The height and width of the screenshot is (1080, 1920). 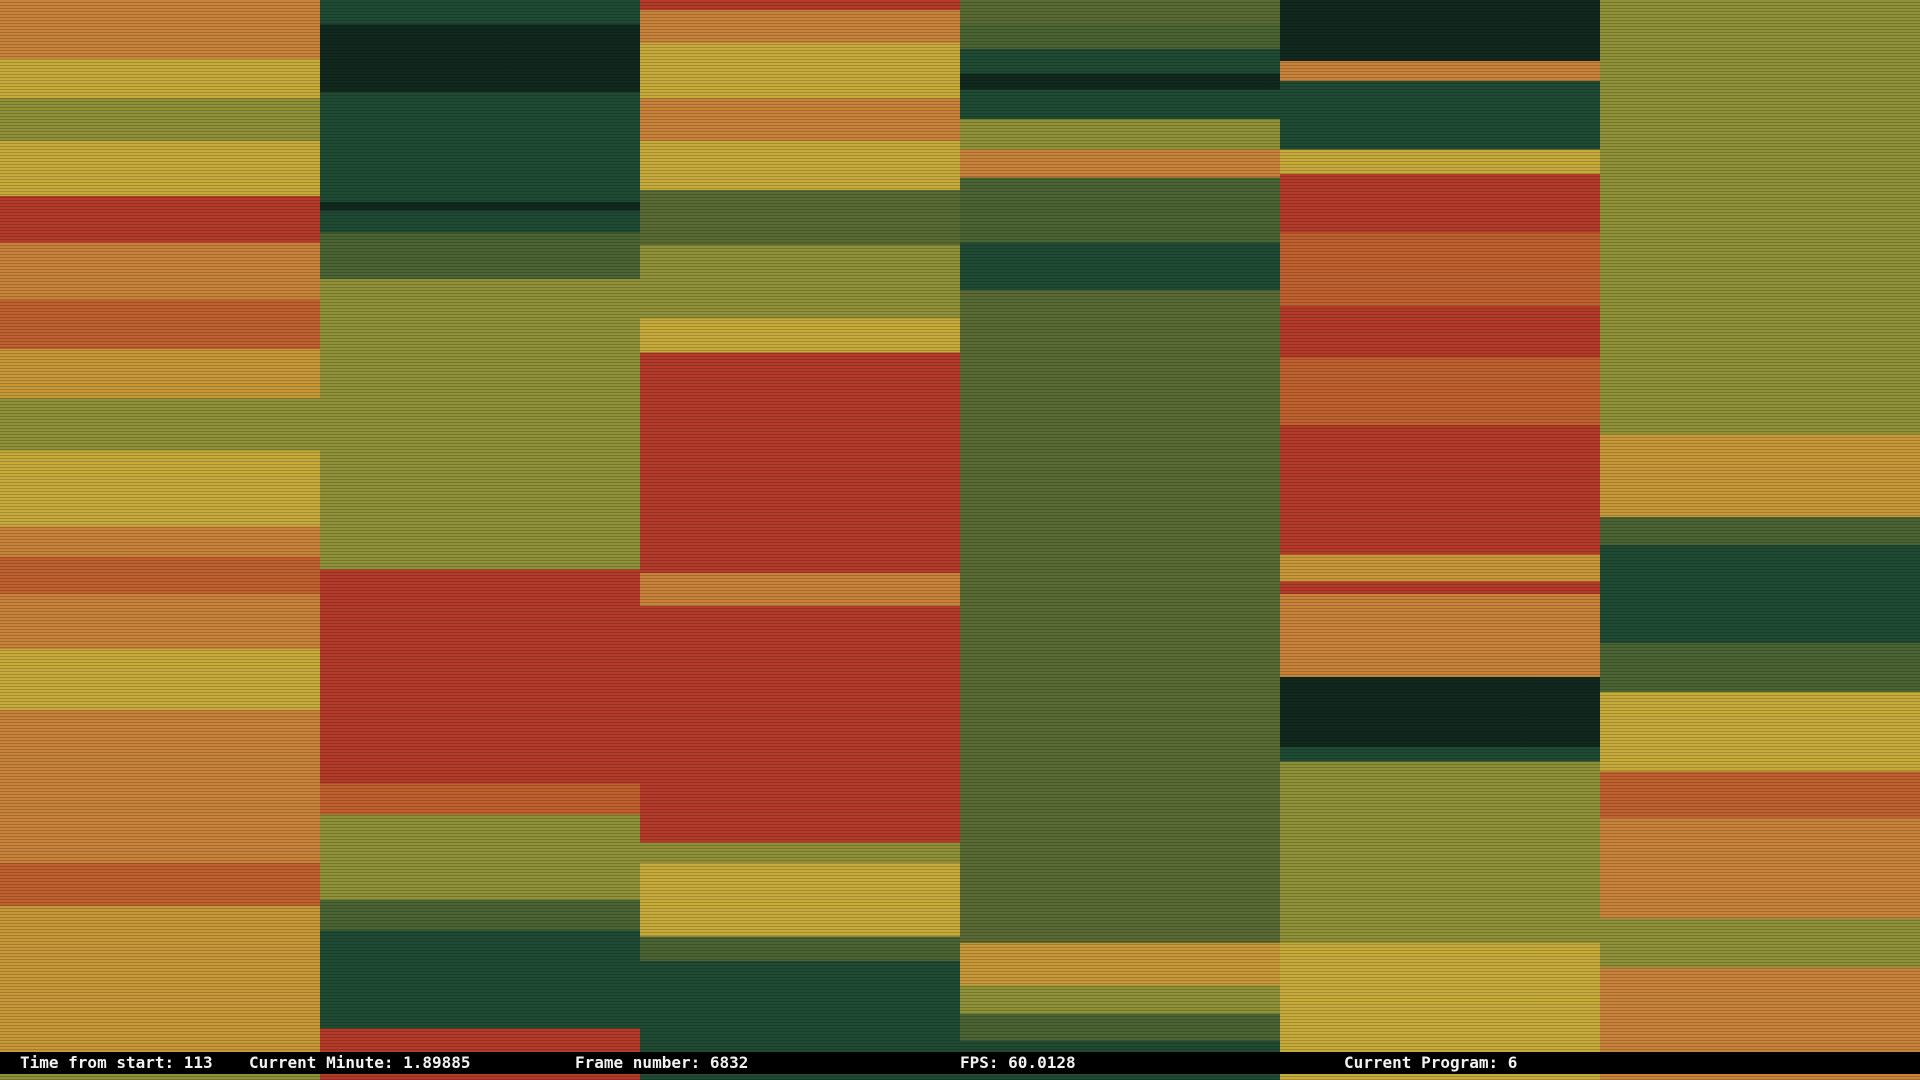 What do you see at coordinates (360, 1062) in the screenshot?
I see `current-minute: Current Minute: 1.89885` at bounding box center [360, 1062].